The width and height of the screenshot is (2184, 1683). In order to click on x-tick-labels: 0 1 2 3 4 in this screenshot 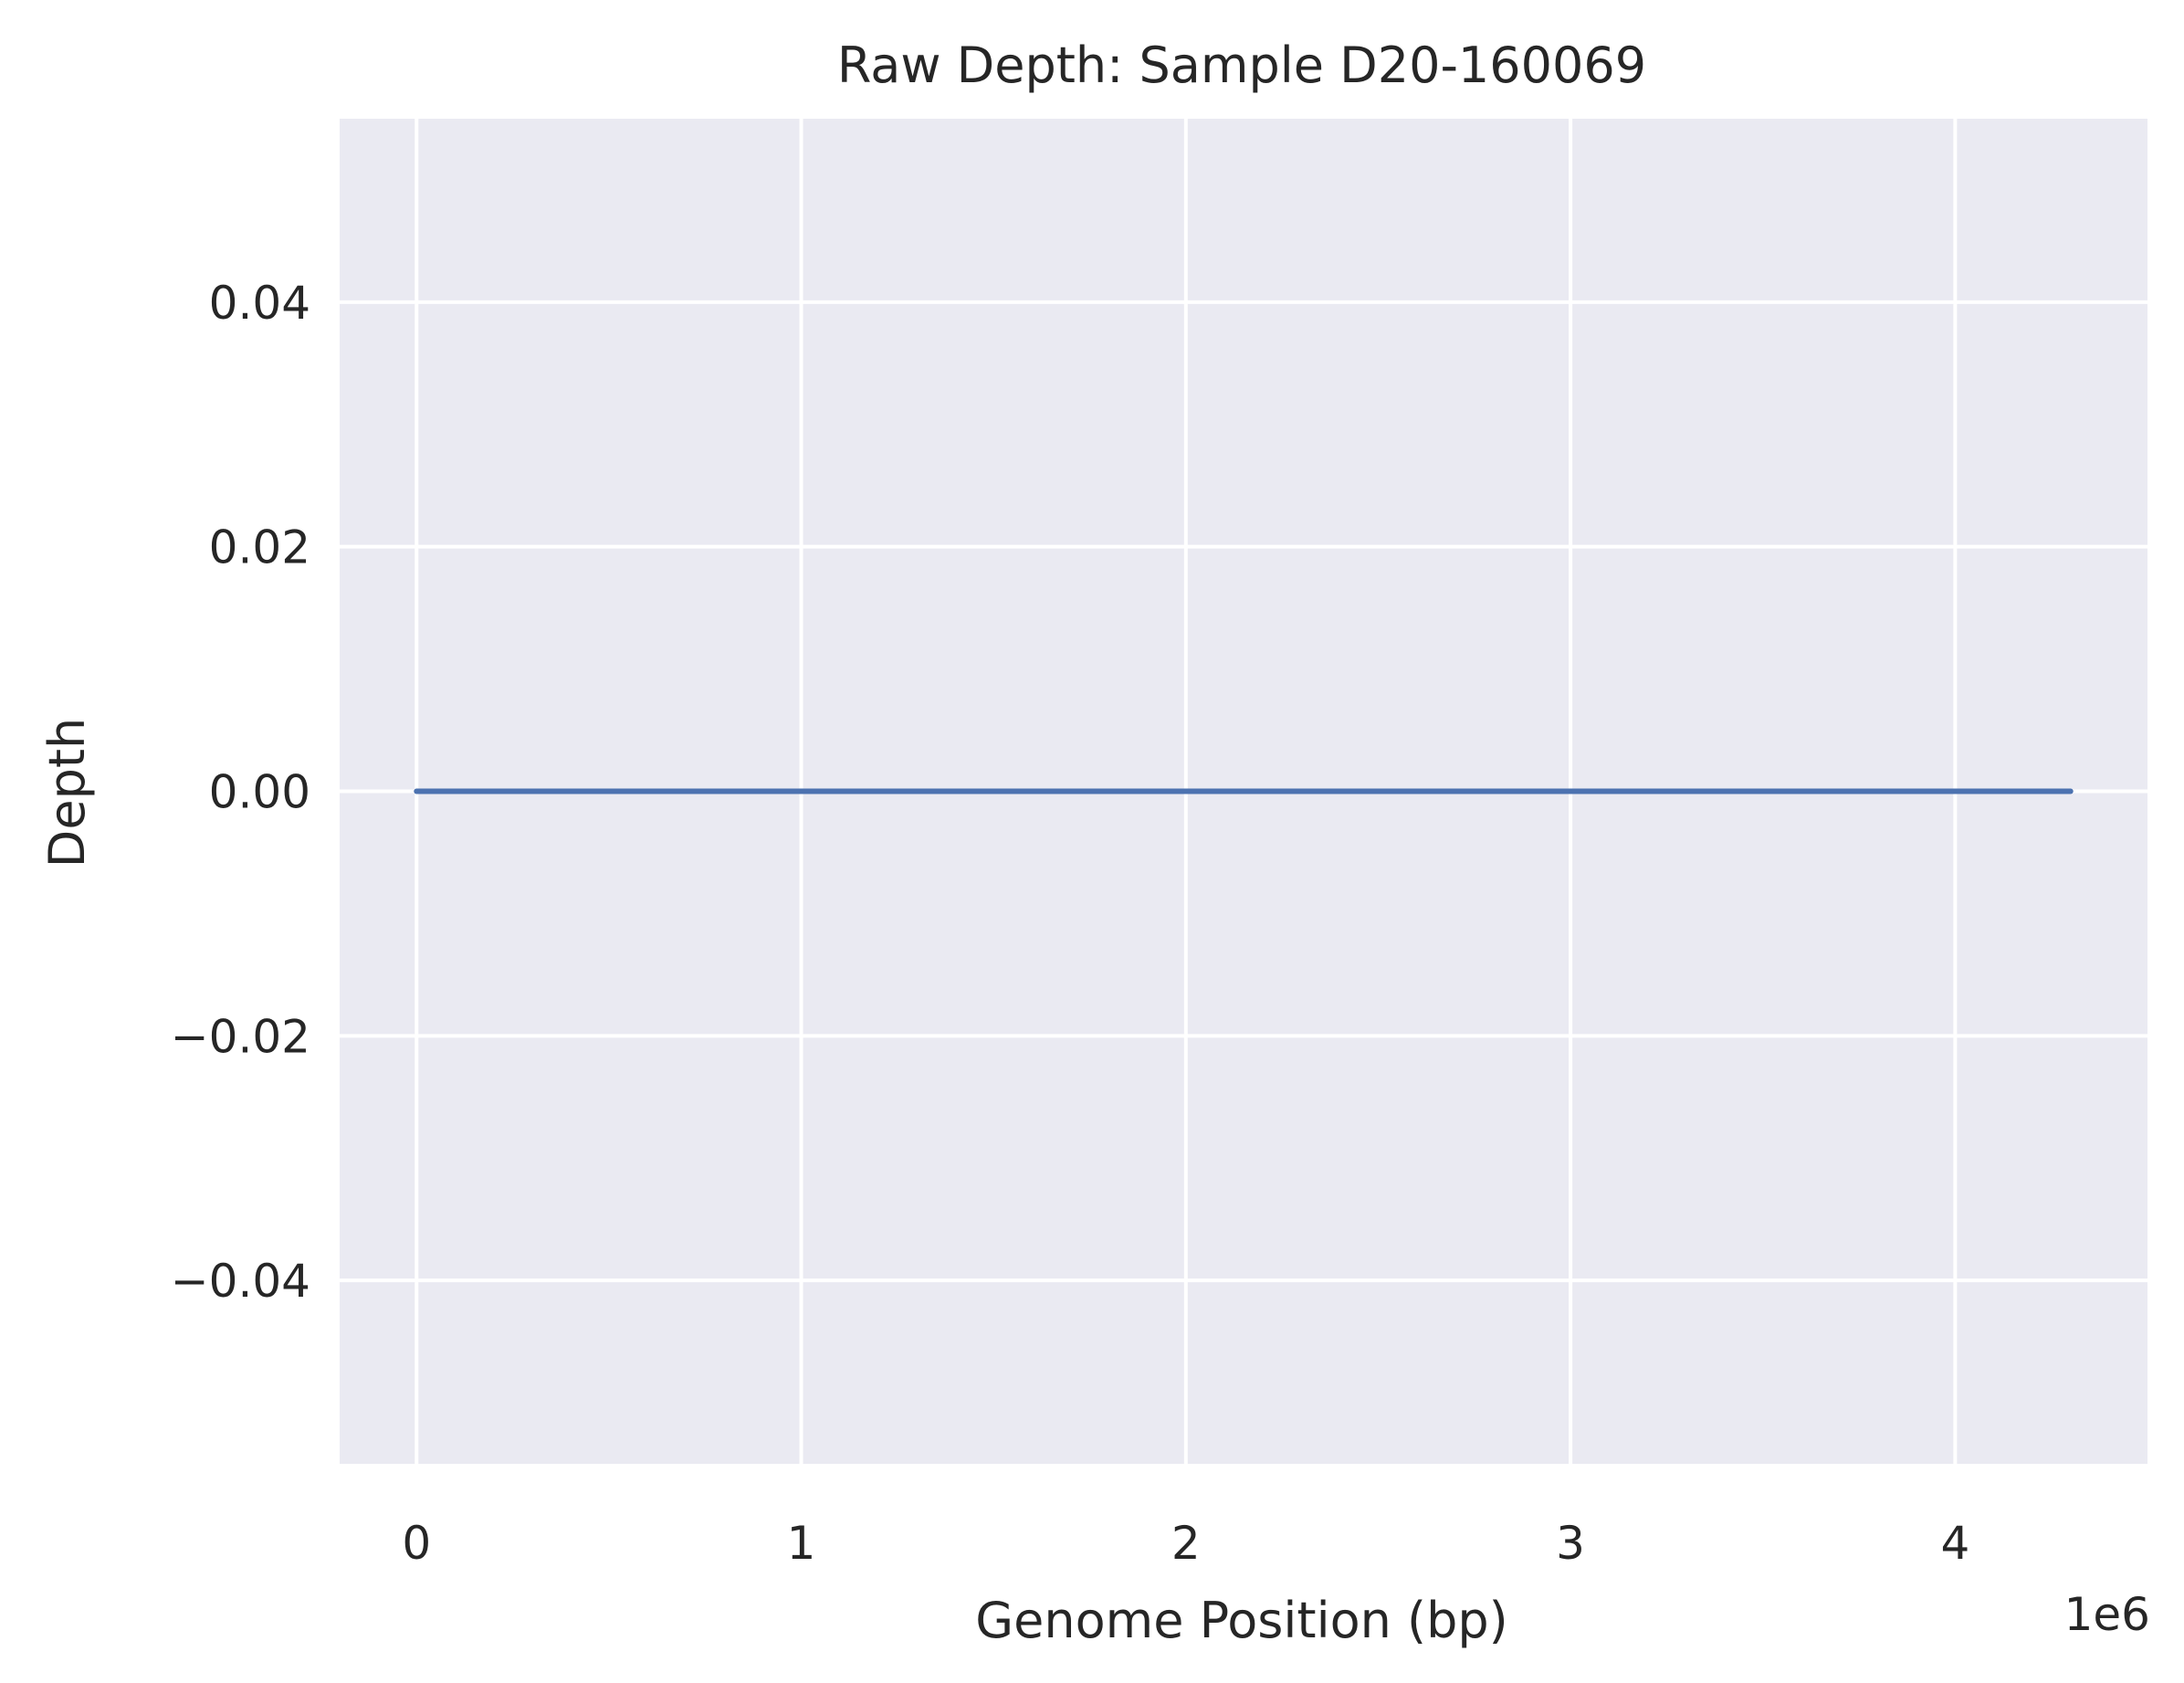, I will do `click(1185, 1543)`.